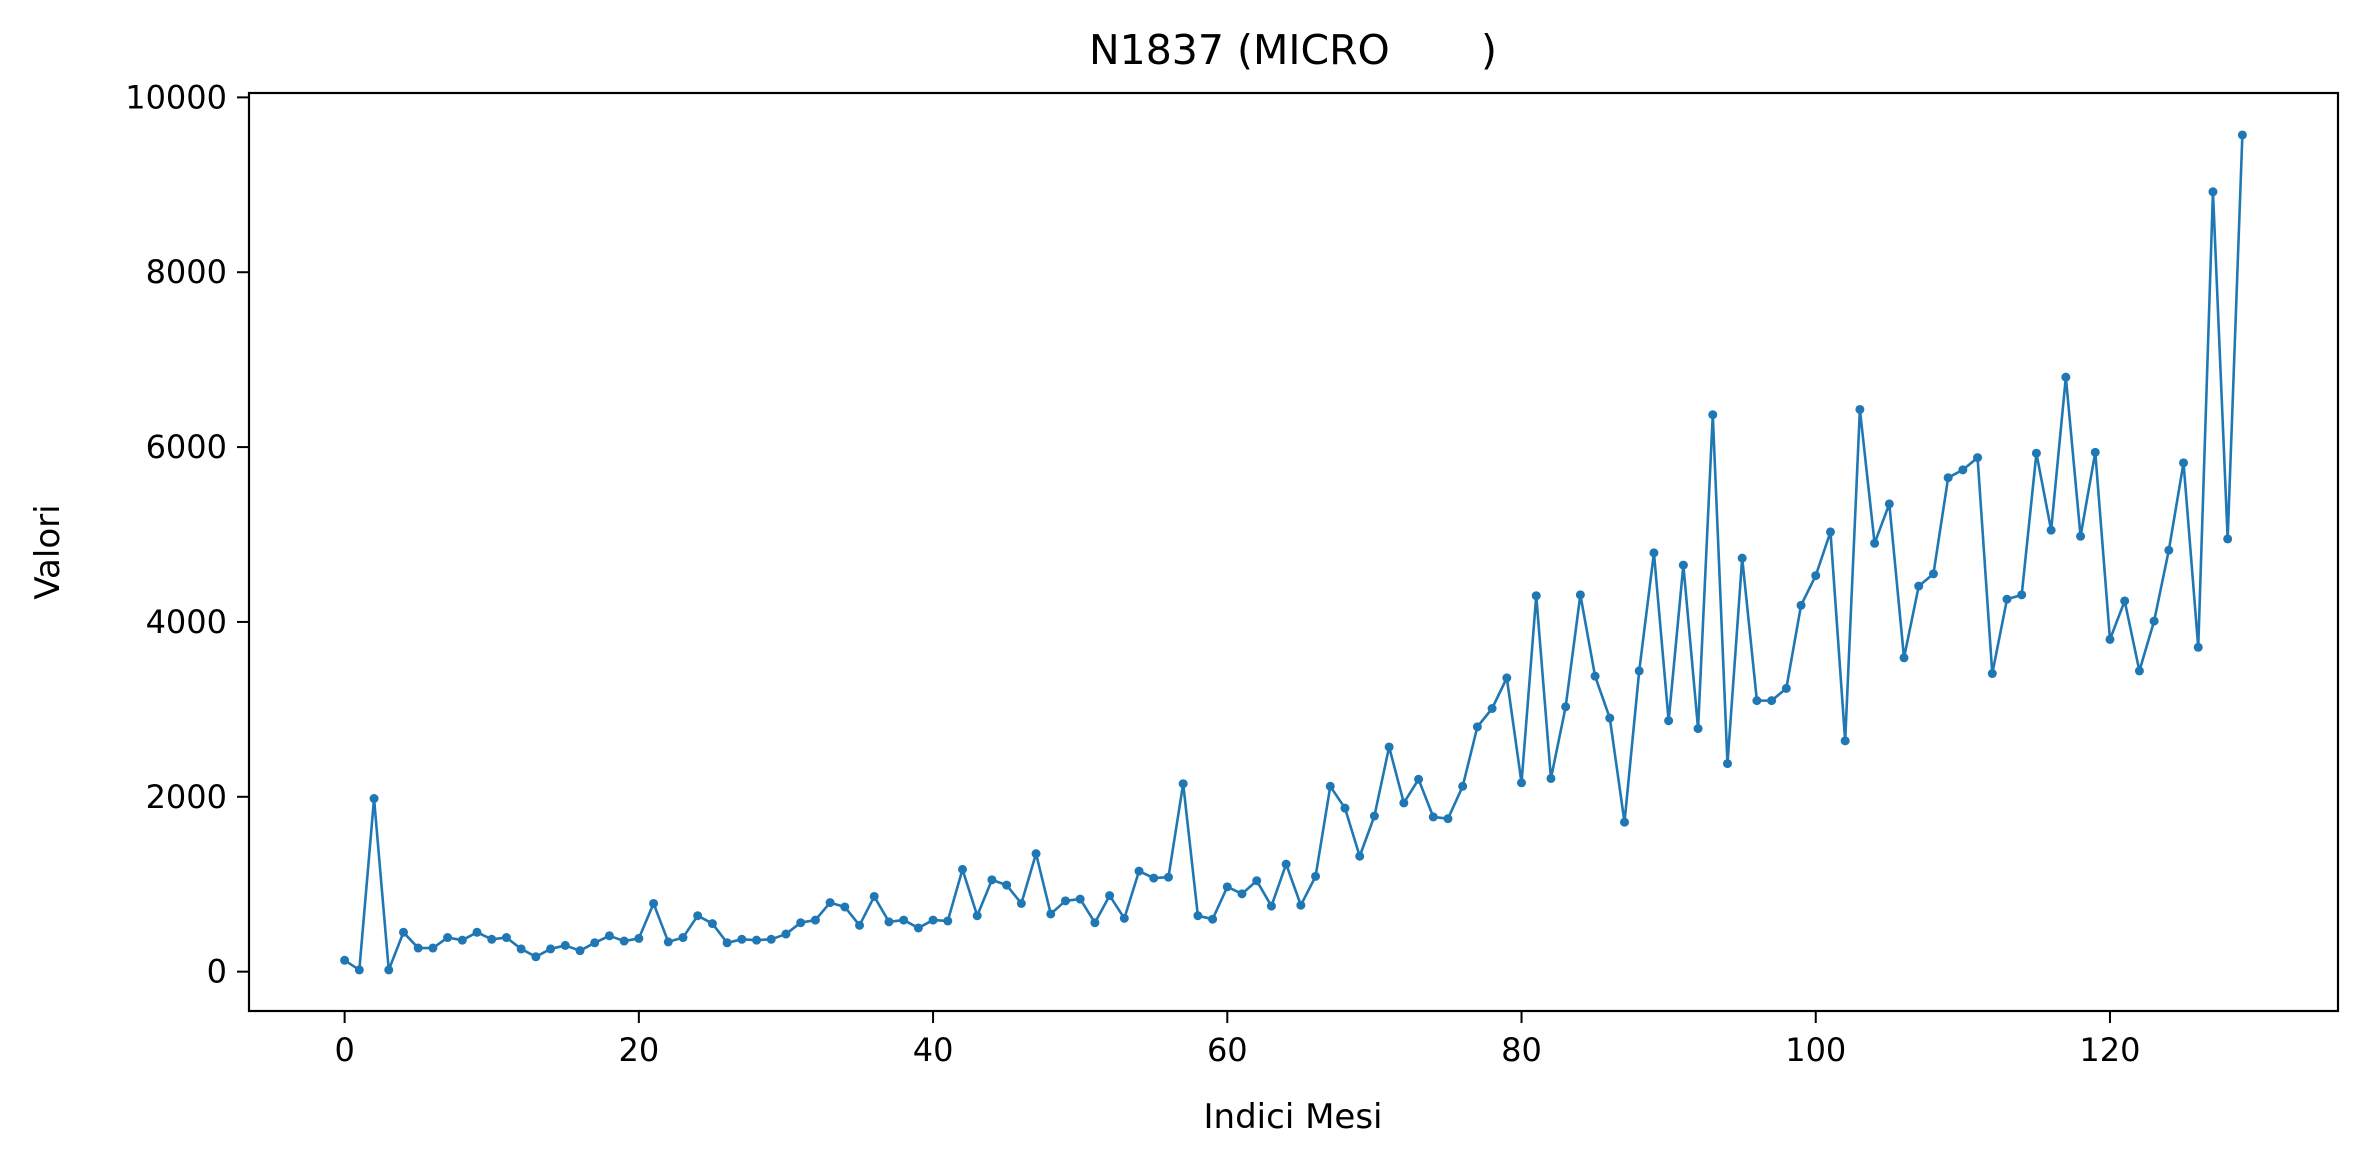  Describe the element at coordinates (1293, 50) in the screenshot. I see `chart-title: N1837 (MICRO )` at that location.